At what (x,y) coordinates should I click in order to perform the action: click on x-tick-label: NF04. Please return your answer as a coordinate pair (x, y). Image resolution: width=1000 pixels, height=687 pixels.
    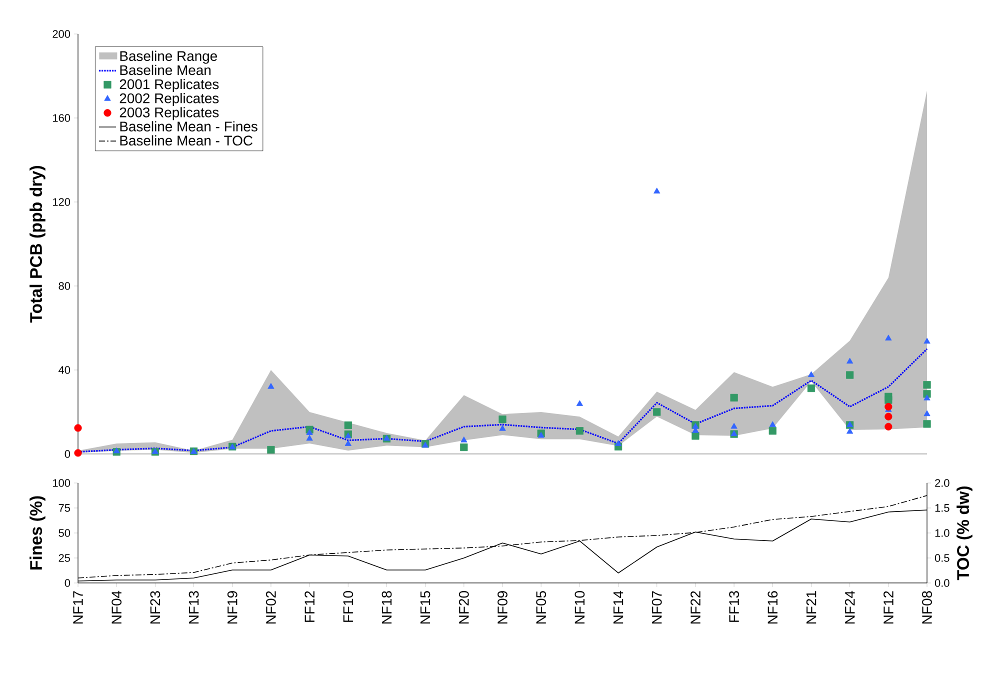
    Looking at the image, I should click on (117, 607).